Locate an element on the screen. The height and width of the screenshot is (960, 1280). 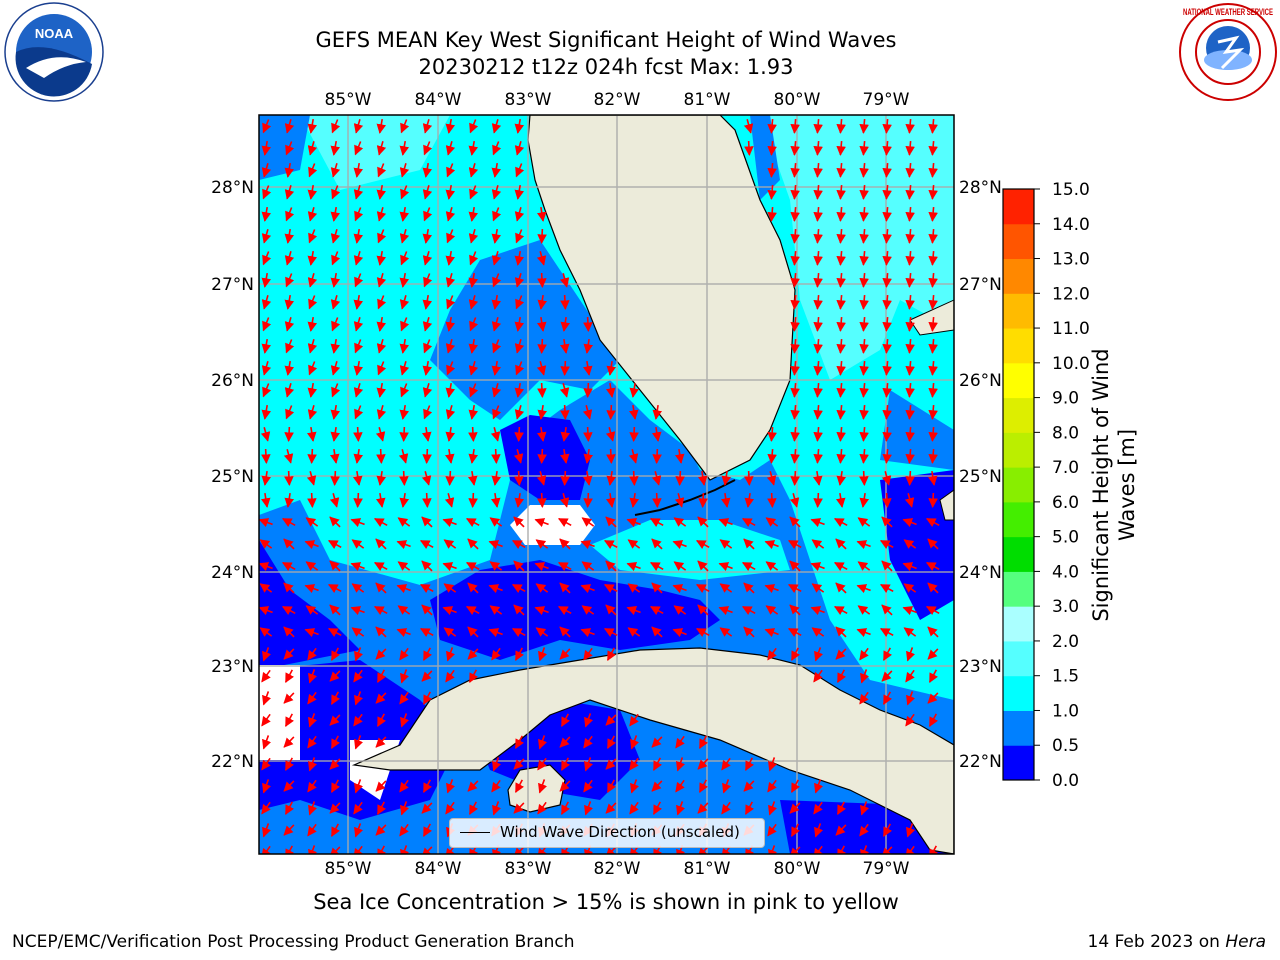
lon-tick-bottom: 79°W is located at coordinates (886, 869).